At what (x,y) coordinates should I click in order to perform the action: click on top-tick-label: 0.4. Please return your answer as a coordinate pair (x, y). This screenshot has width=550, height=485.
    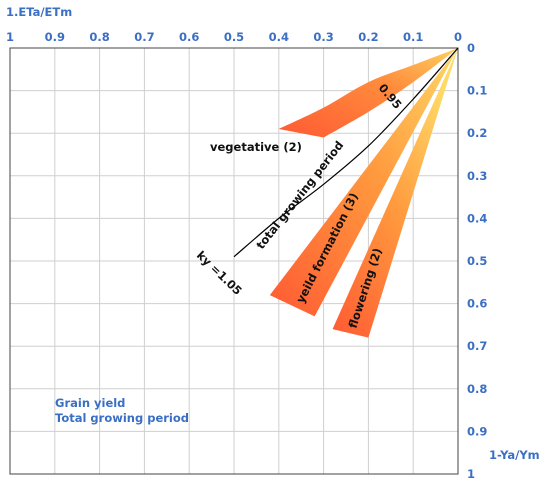
    Looking at the image, I should click on (279, 37).